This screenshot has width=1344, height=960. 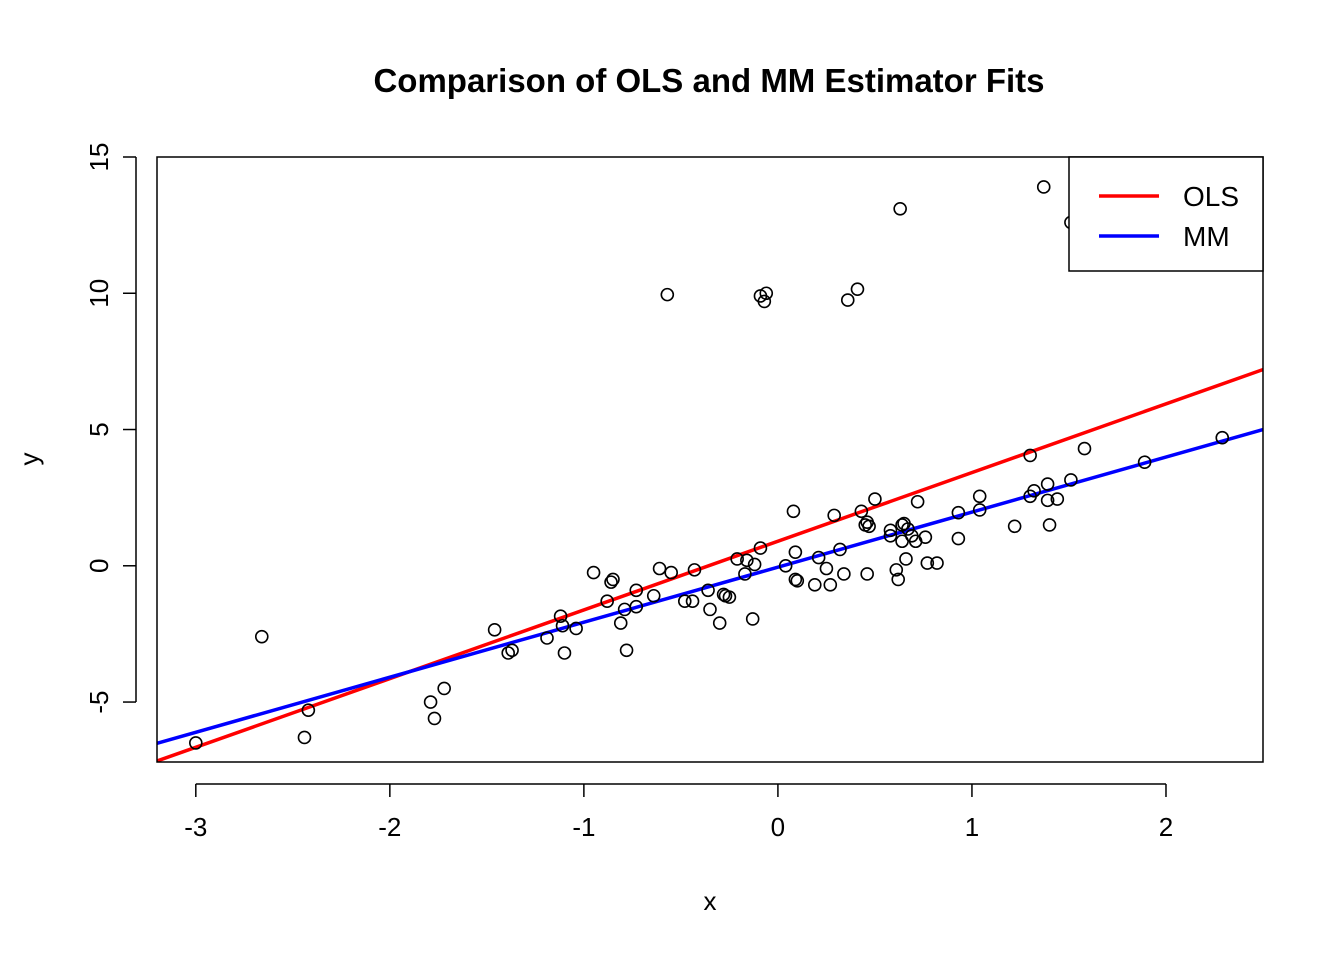 What do you see at coordinates (99, 157) in the screenshot?
I see `y-tick-label: 15` at bounding box center [99, 157].